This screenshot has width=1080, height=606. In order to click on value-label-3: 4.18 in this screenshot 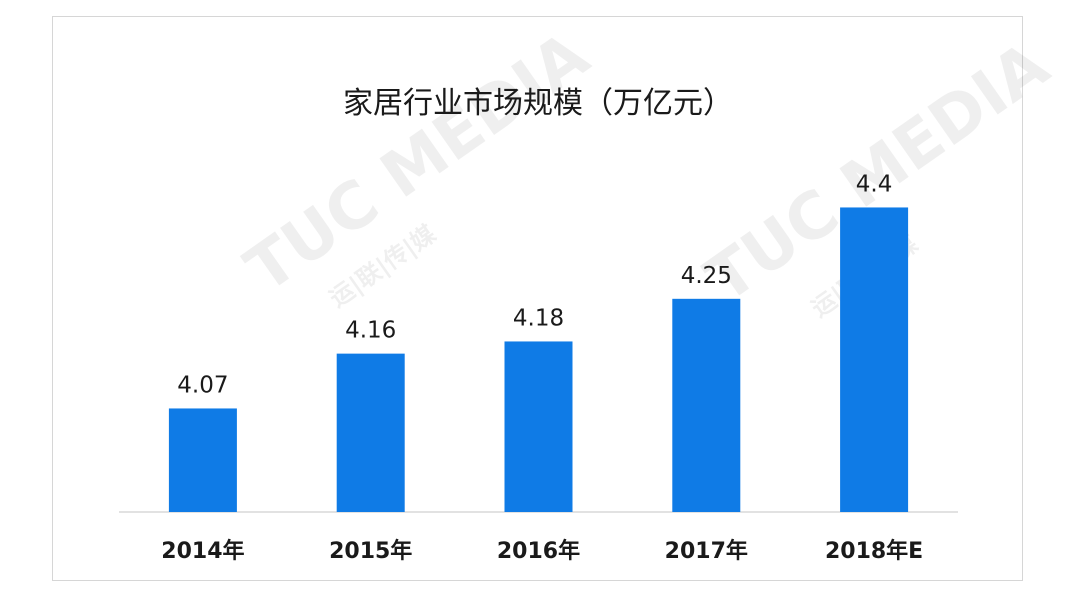, I will do `click(538, 318)`.